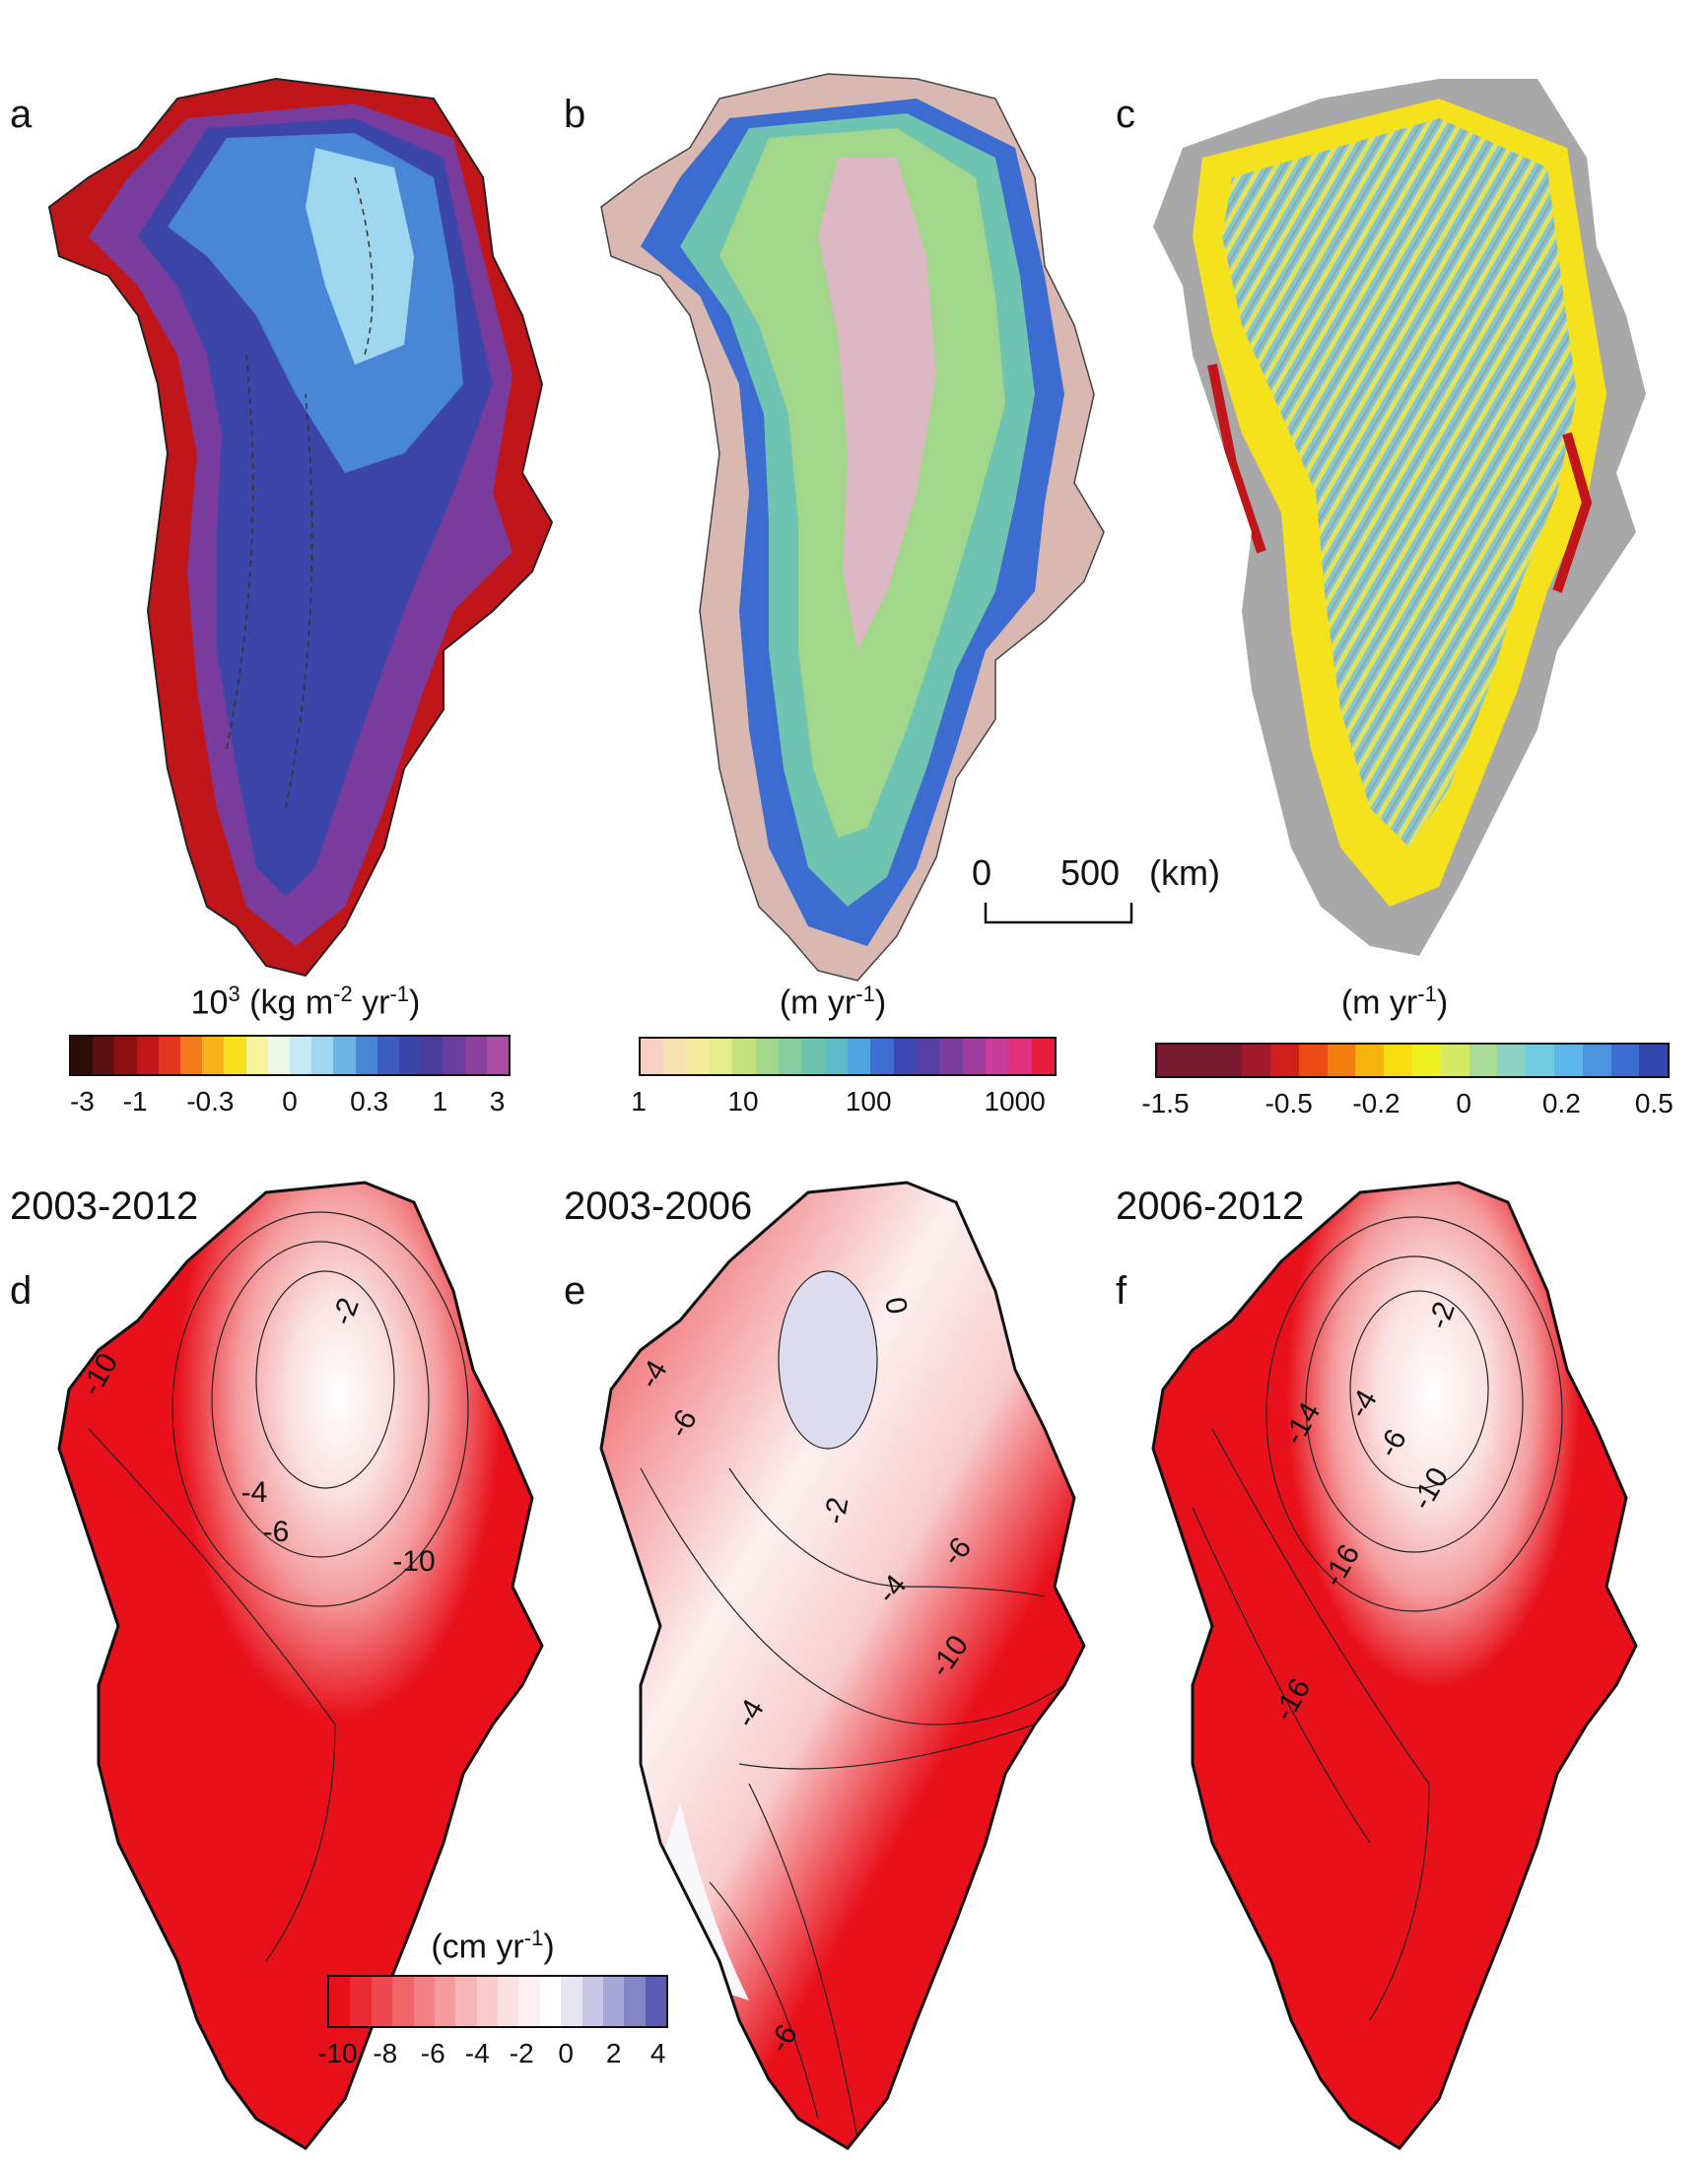 Image resolution: width=1708 pixels, height=2168 pixels. Describe the element at coordinates (477, 2053) in the screenshot. I see `colorbar-d-tick: -4` at that location.